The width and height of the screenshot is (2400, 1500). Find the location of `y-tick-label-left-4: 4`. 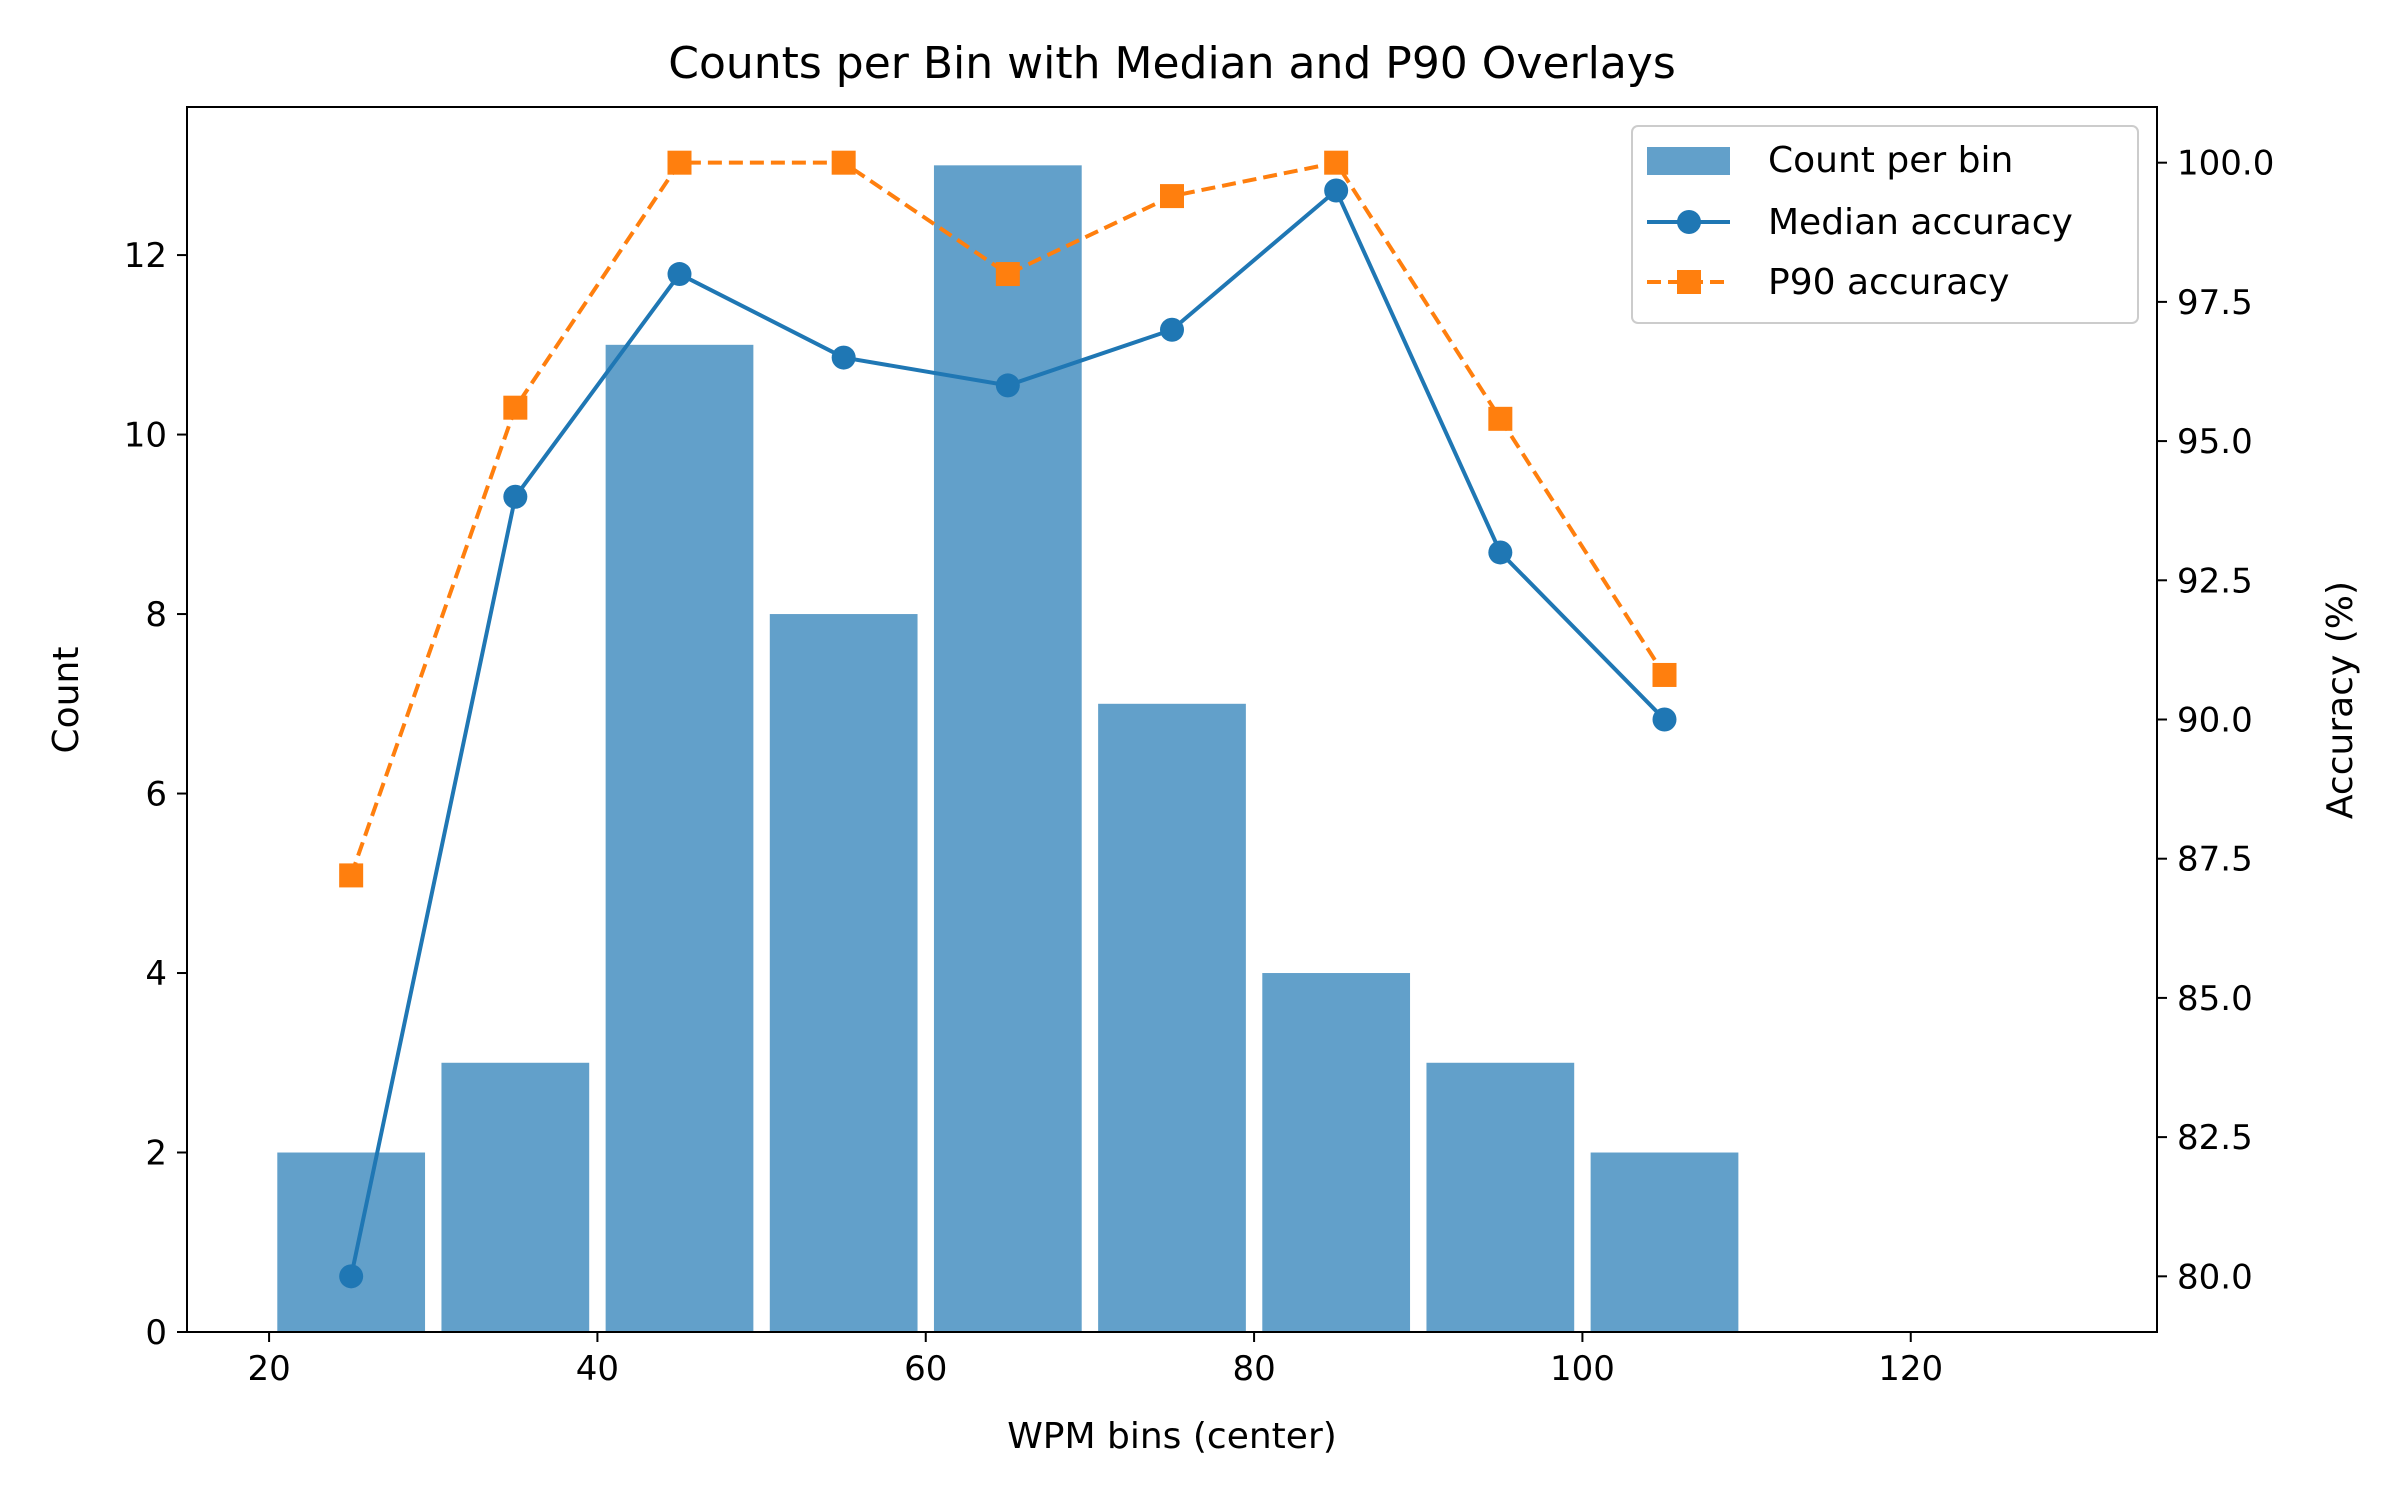

y-tick-label-left-4: 4 is located at coordinates (156, 974).